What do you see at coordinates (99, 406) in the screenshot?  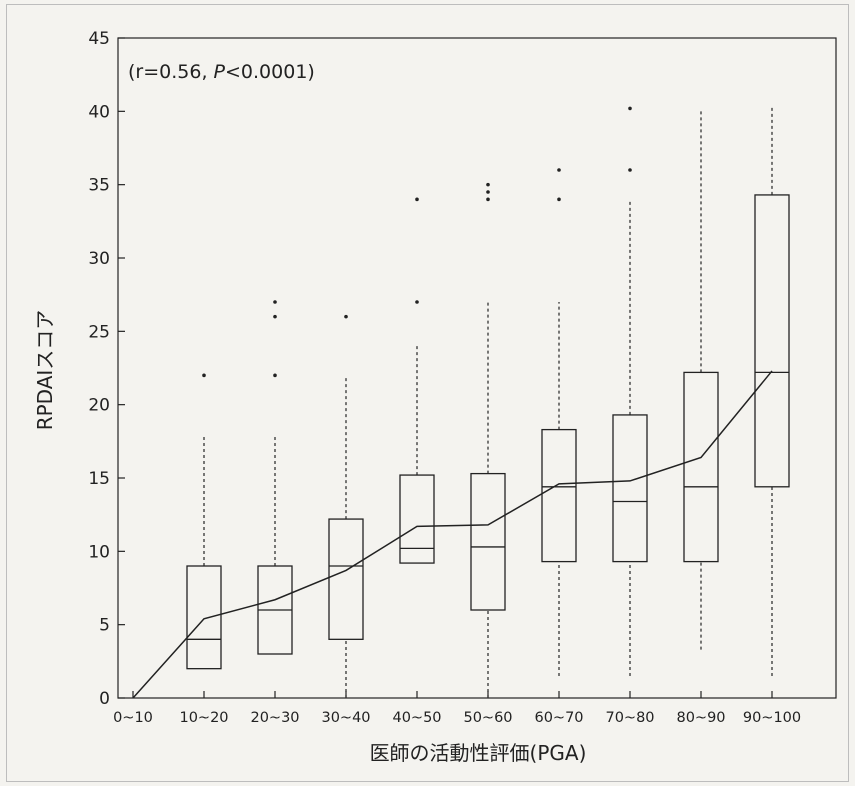 I see `y-tick-label: 20` at bounding box center [99, 406].